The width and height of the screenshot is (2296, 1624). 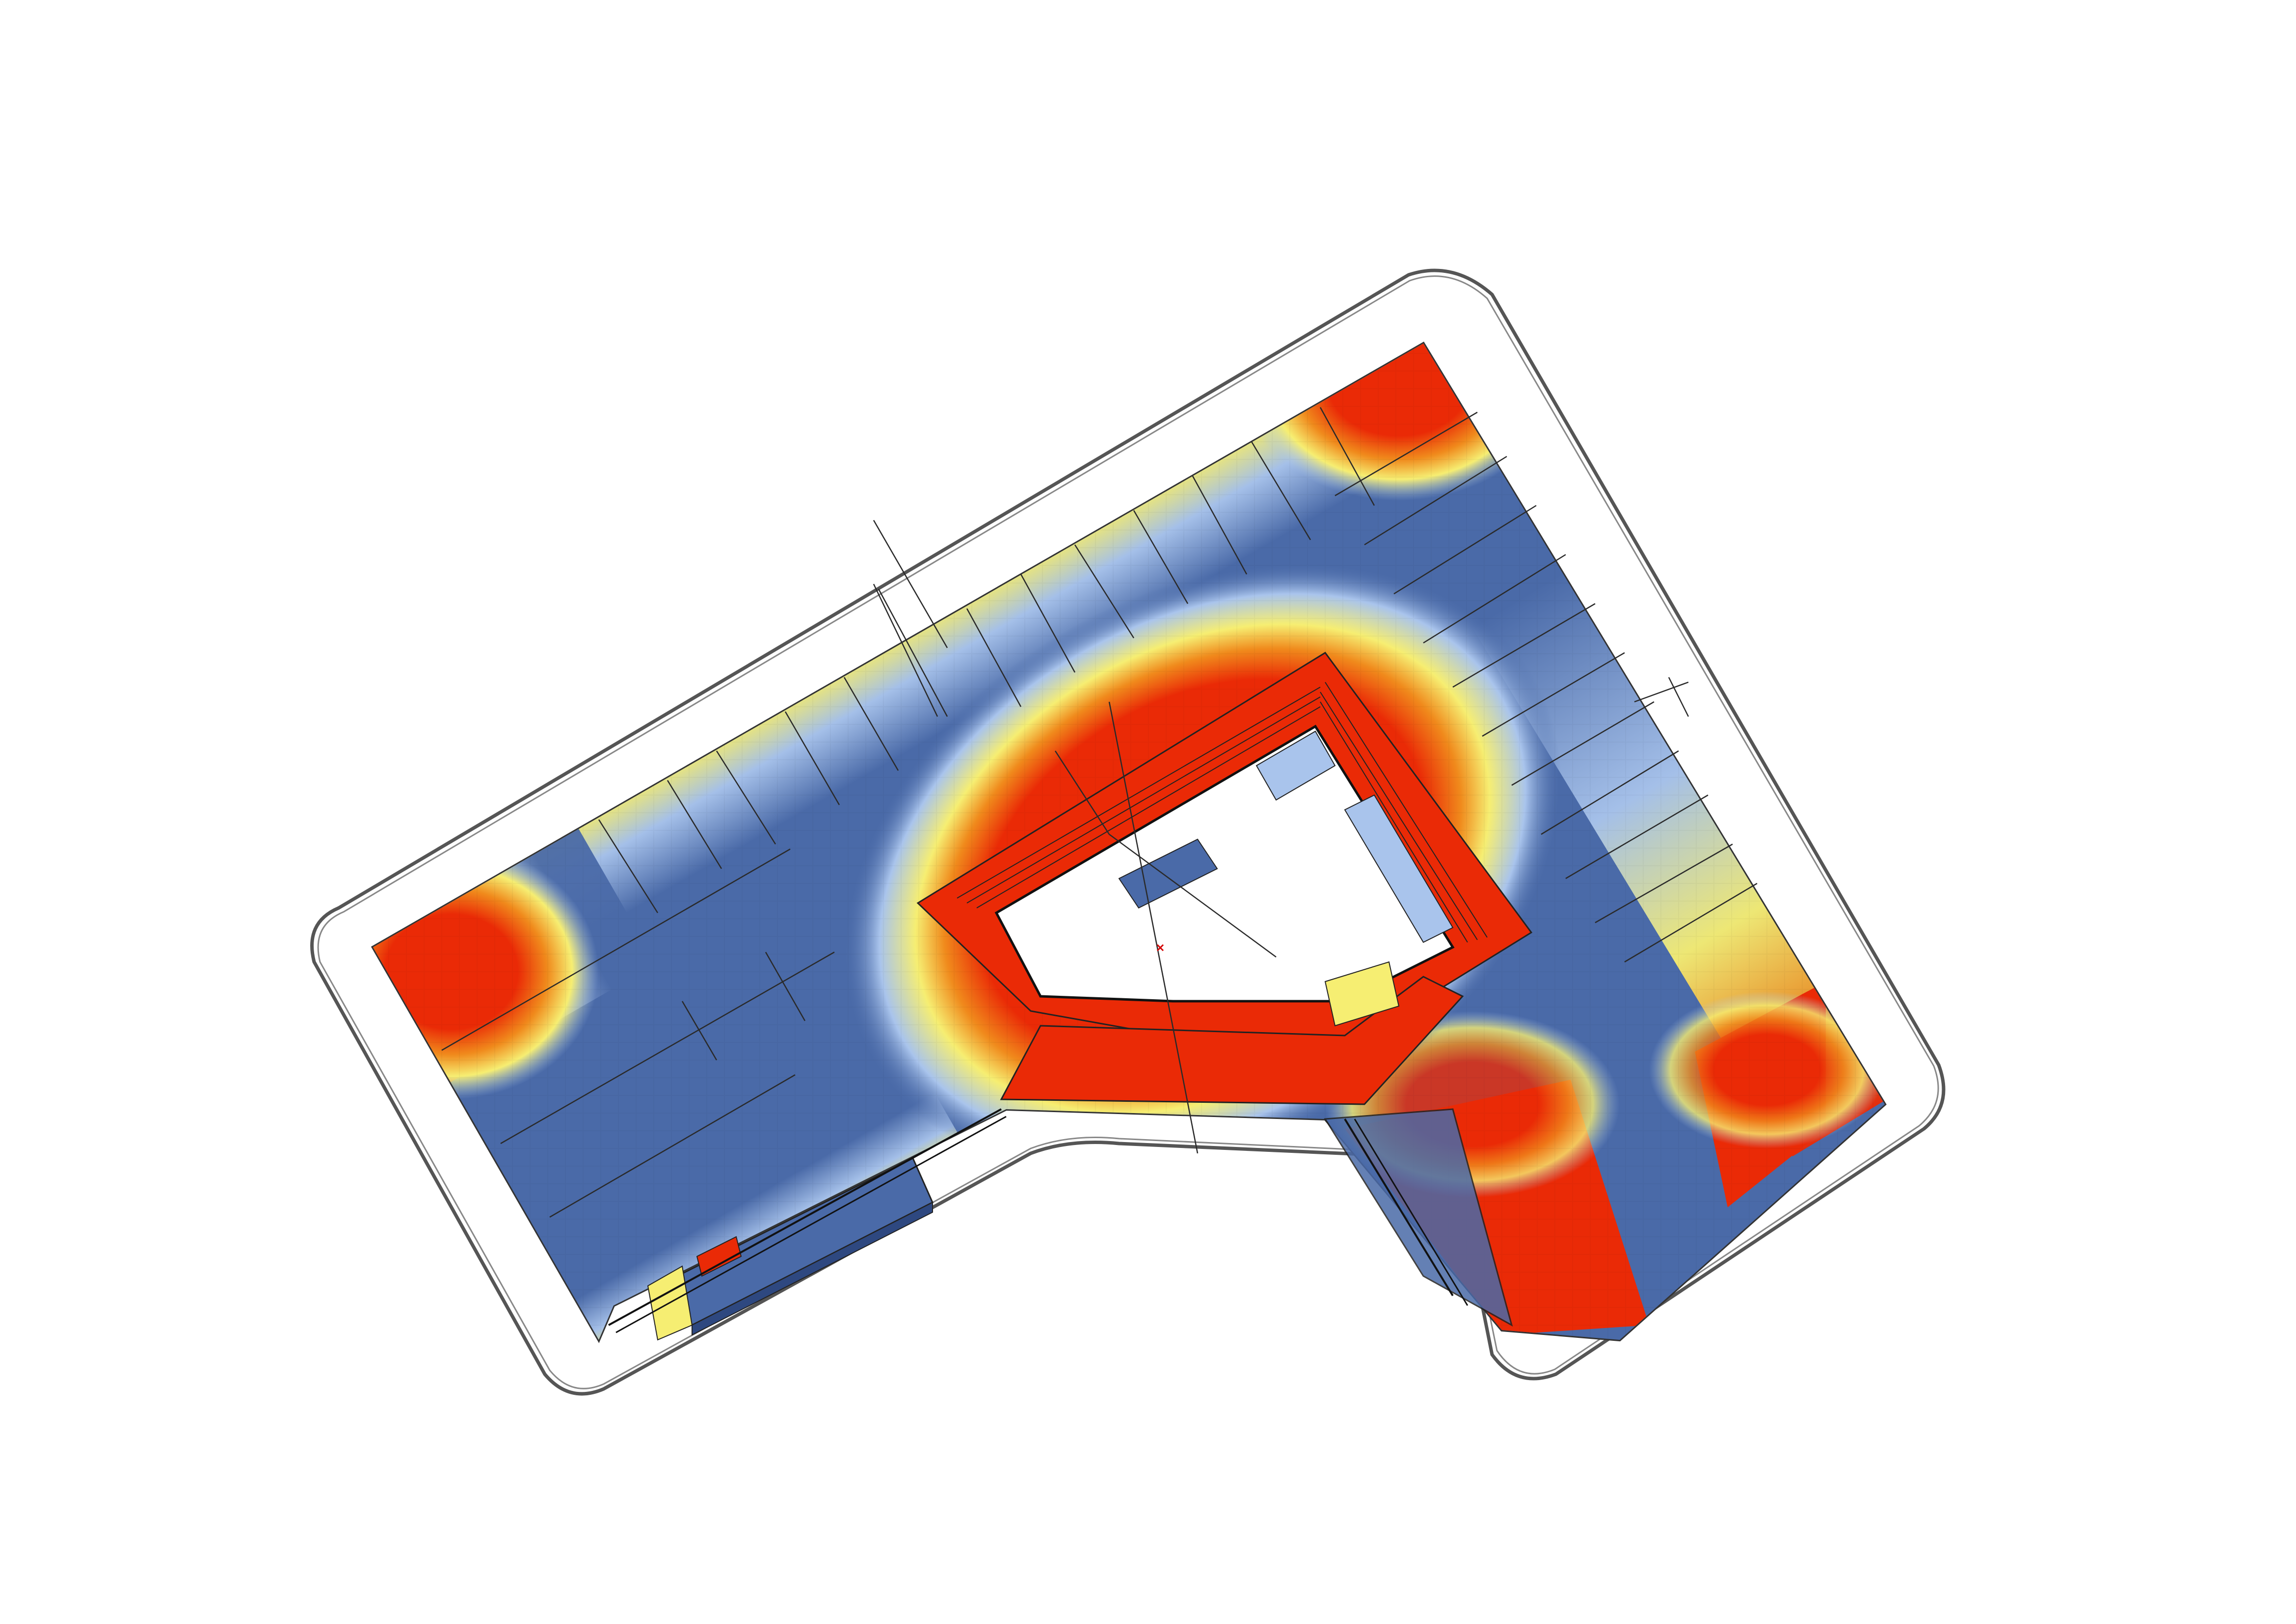 What do you see at coordinates (1160, 948) in the screenshot?
I see `origin-marker` at bounding box center [1160, 948].